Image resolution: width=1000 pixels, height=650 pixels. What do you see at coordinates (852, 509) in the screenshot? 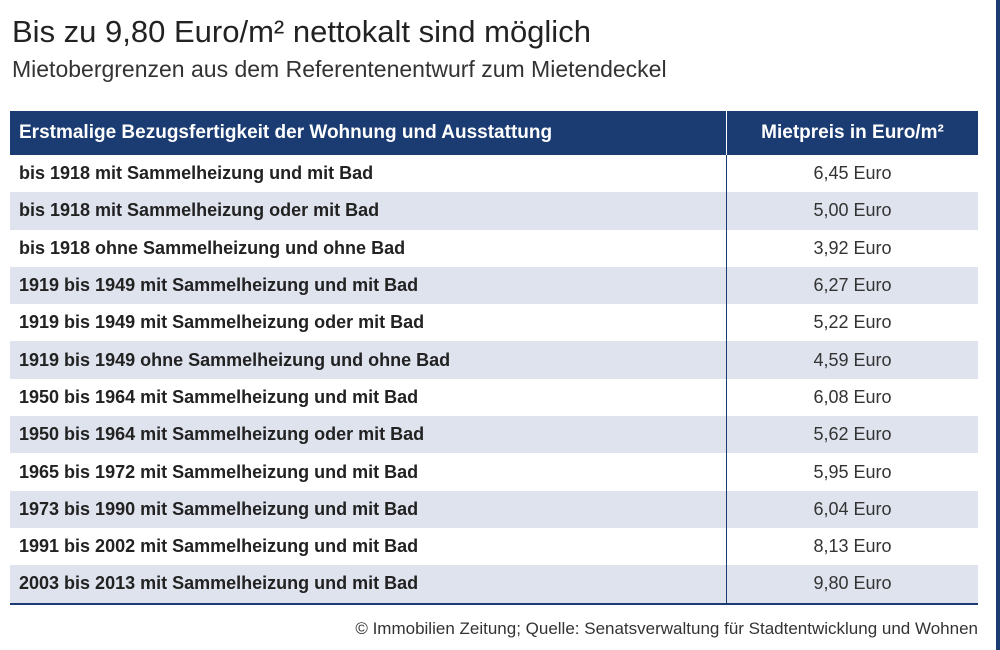
I see `row-price: 6,04 Euro` at bounding box center [852, 509].